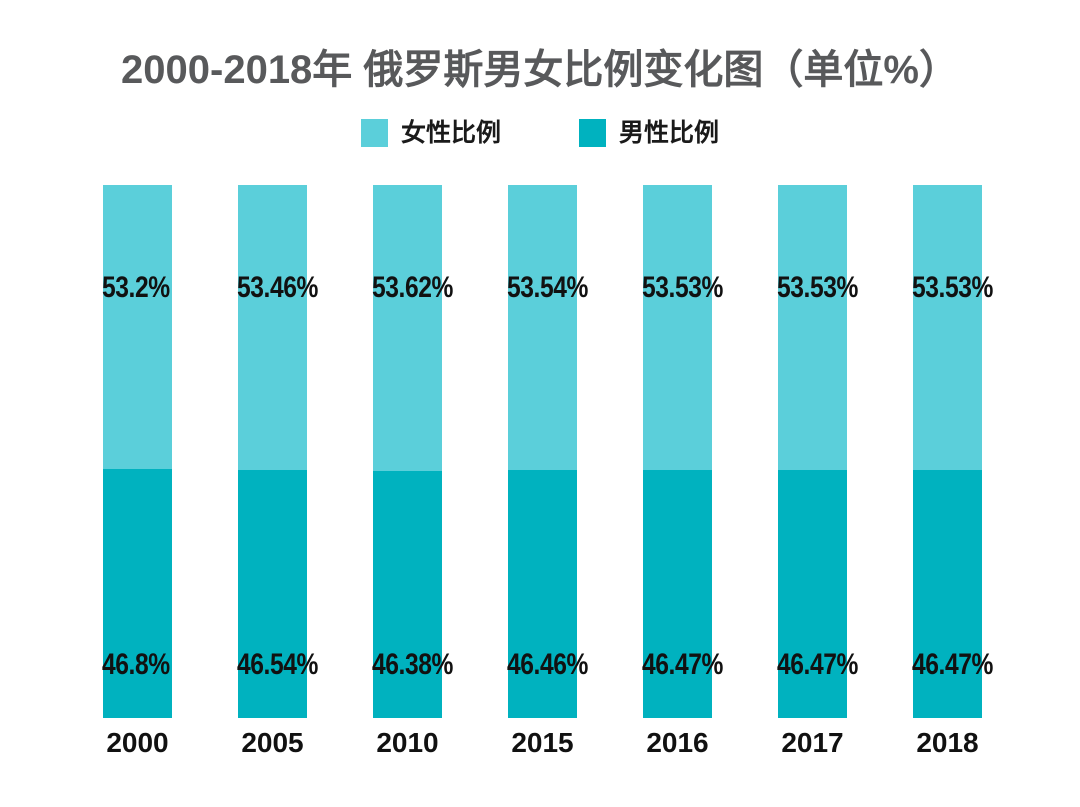 The width and height of the screenshot is (1080, 807). Describe the element at coordinates (412, 664) in the screenshot. I see `male-value-label: 46.38%` at that location.